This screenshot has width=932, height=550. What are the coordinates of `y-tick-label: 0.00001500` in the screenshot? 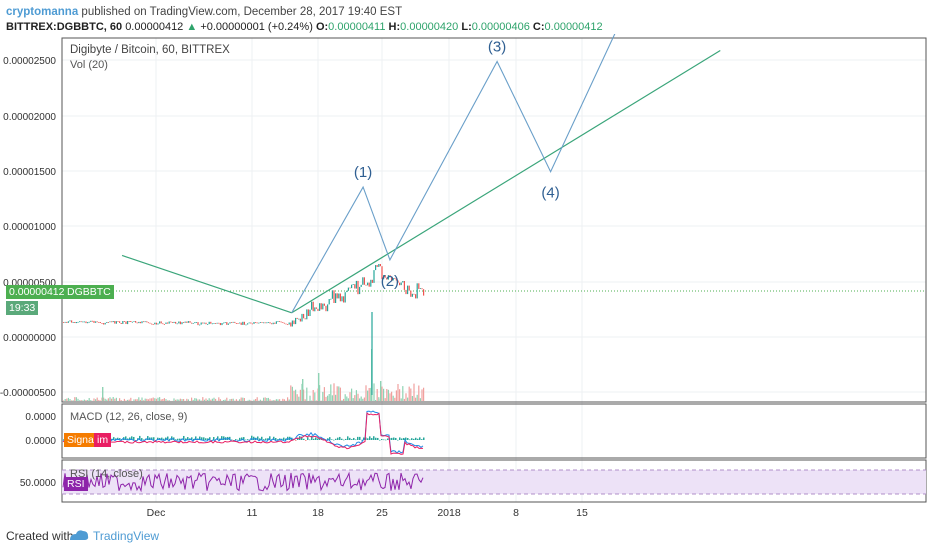 It's located at (29, 172).